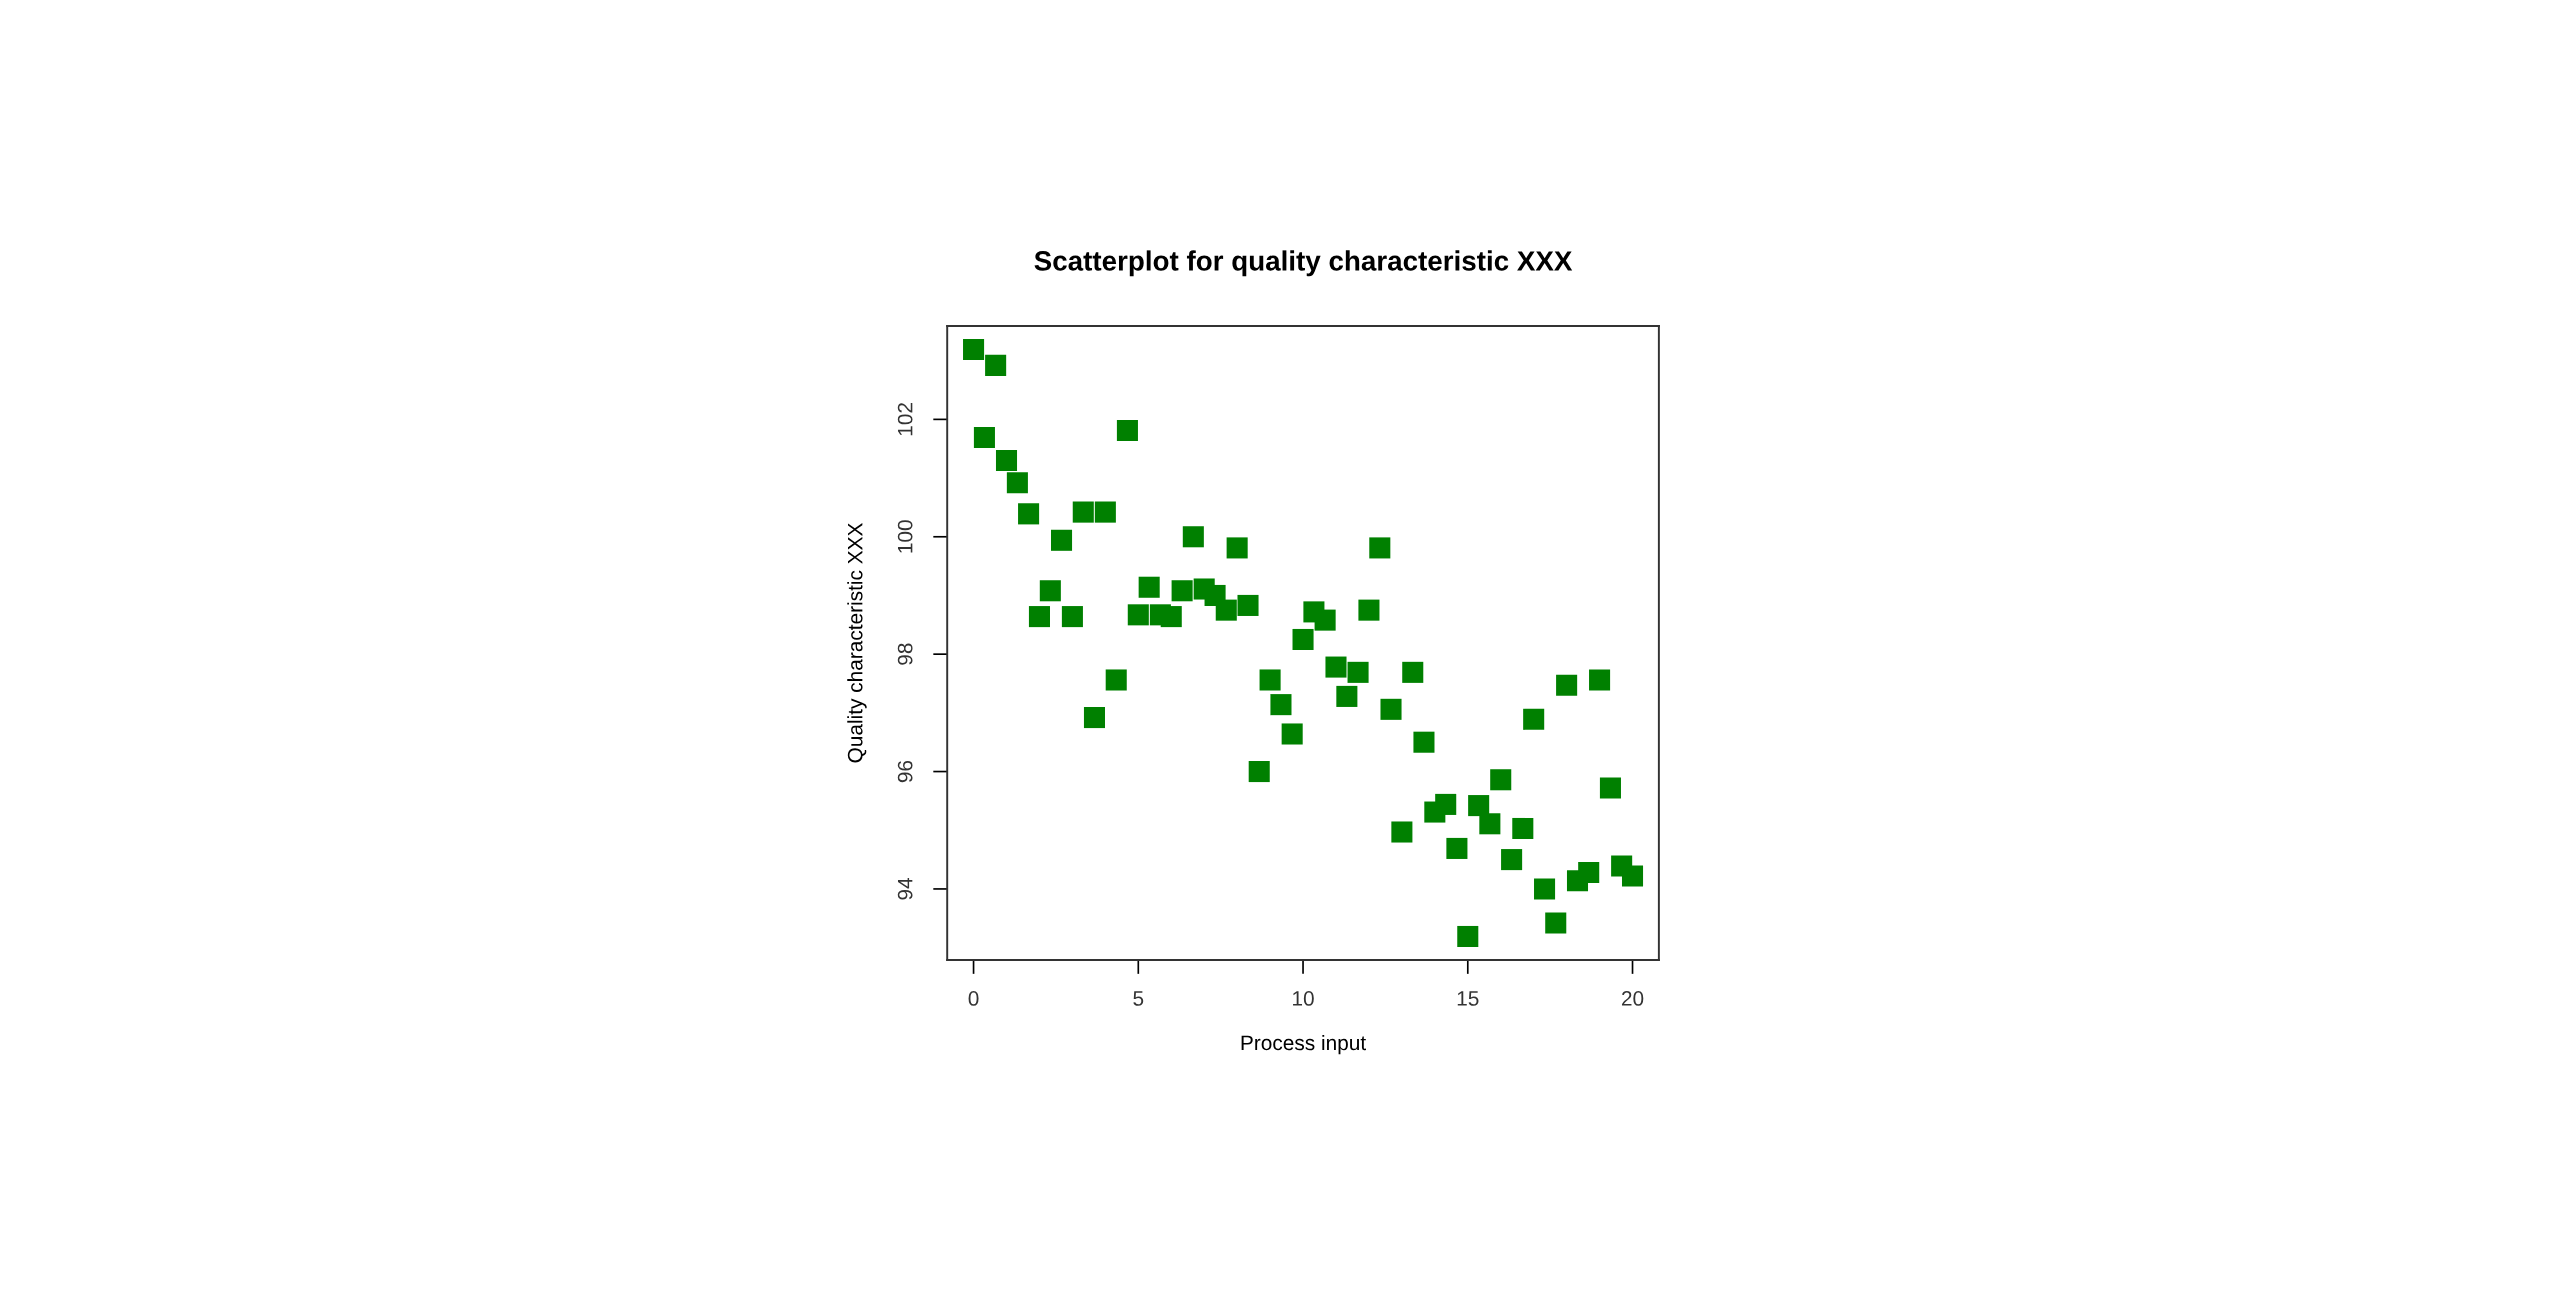 The image size is (2560, 1299). What do you see at coordinates (1303, 263) in the screenshot?
I see `chart-title: Scatterplot for quality characteristic XXX` at bounding box center [1303, 263].